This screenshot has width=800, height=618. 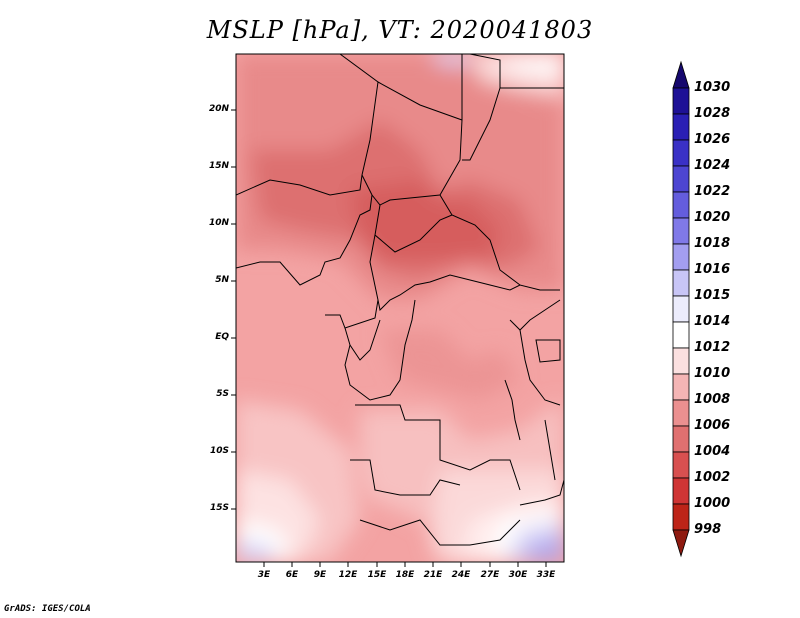 What do you see at coordinates (712, 217) in the screenshot?
I see `colorbar-label-1020: 1020` at bounding box center [712, 217].